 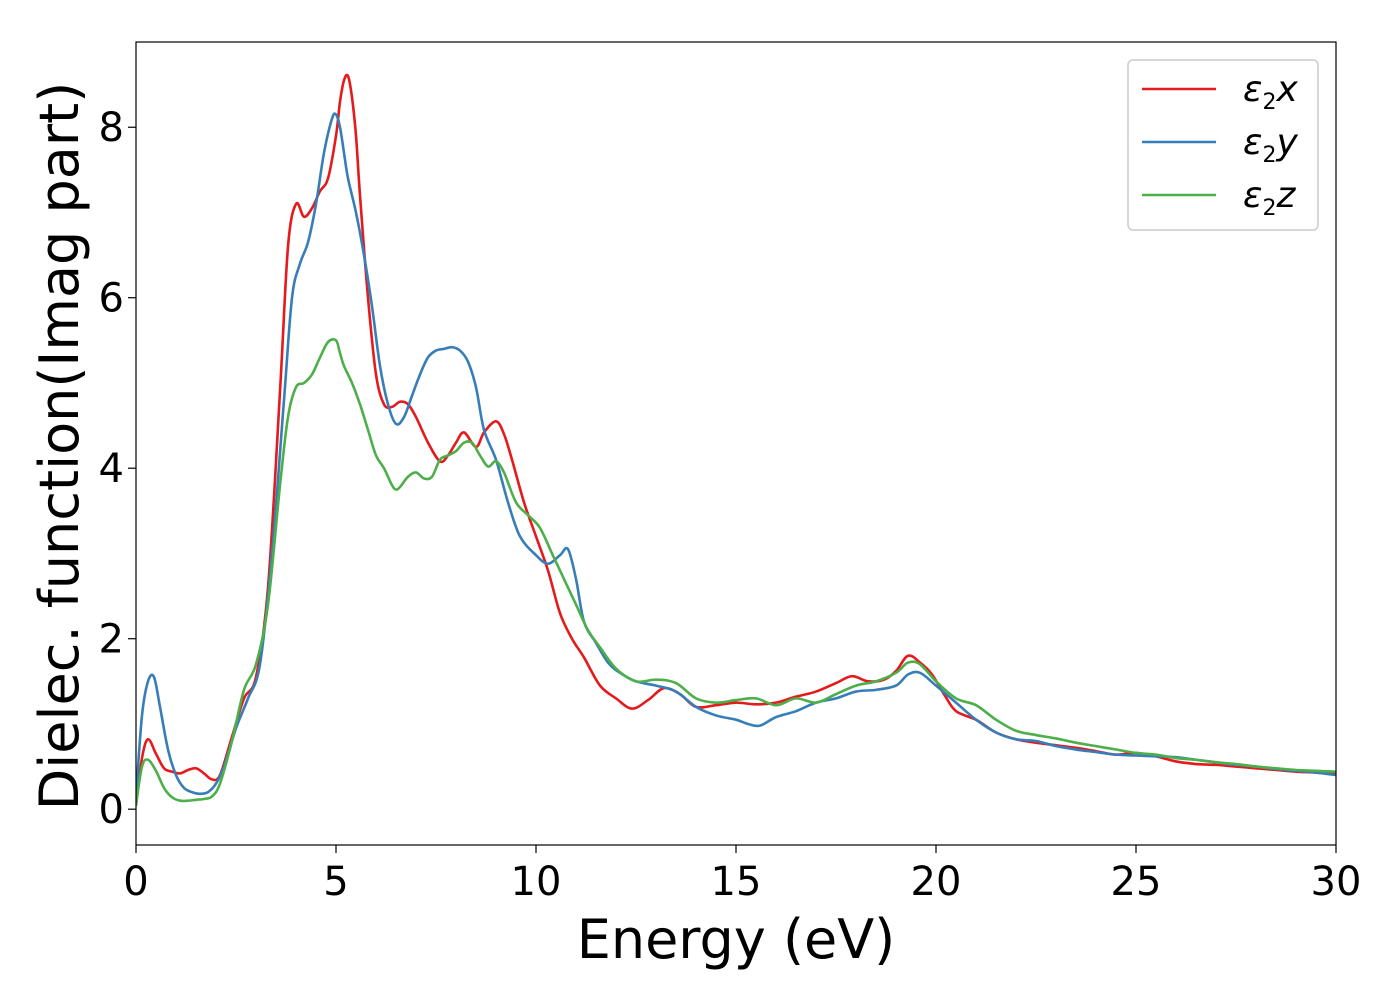 What do you see at coordinates (59, 446) in the screenshot?
I see `y-axis-label: Dielec. function(Imag part)` at bounding box center [59, 446].